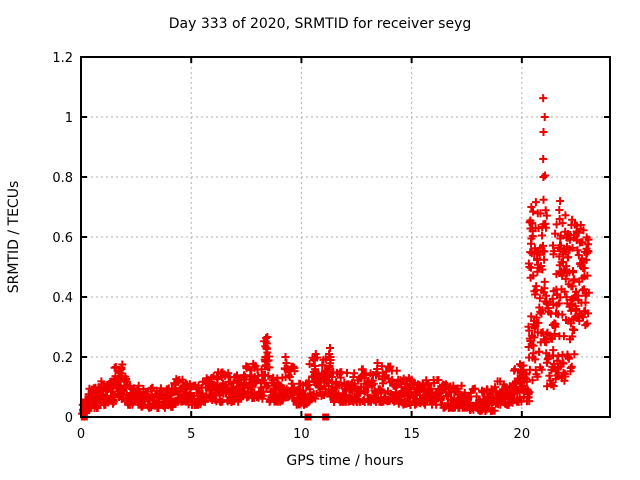 This screenshot has height=480, width=640. Describe the element at coordinates (69, 118) in the screenshot. I see `y-tick-label: 1` at that location.